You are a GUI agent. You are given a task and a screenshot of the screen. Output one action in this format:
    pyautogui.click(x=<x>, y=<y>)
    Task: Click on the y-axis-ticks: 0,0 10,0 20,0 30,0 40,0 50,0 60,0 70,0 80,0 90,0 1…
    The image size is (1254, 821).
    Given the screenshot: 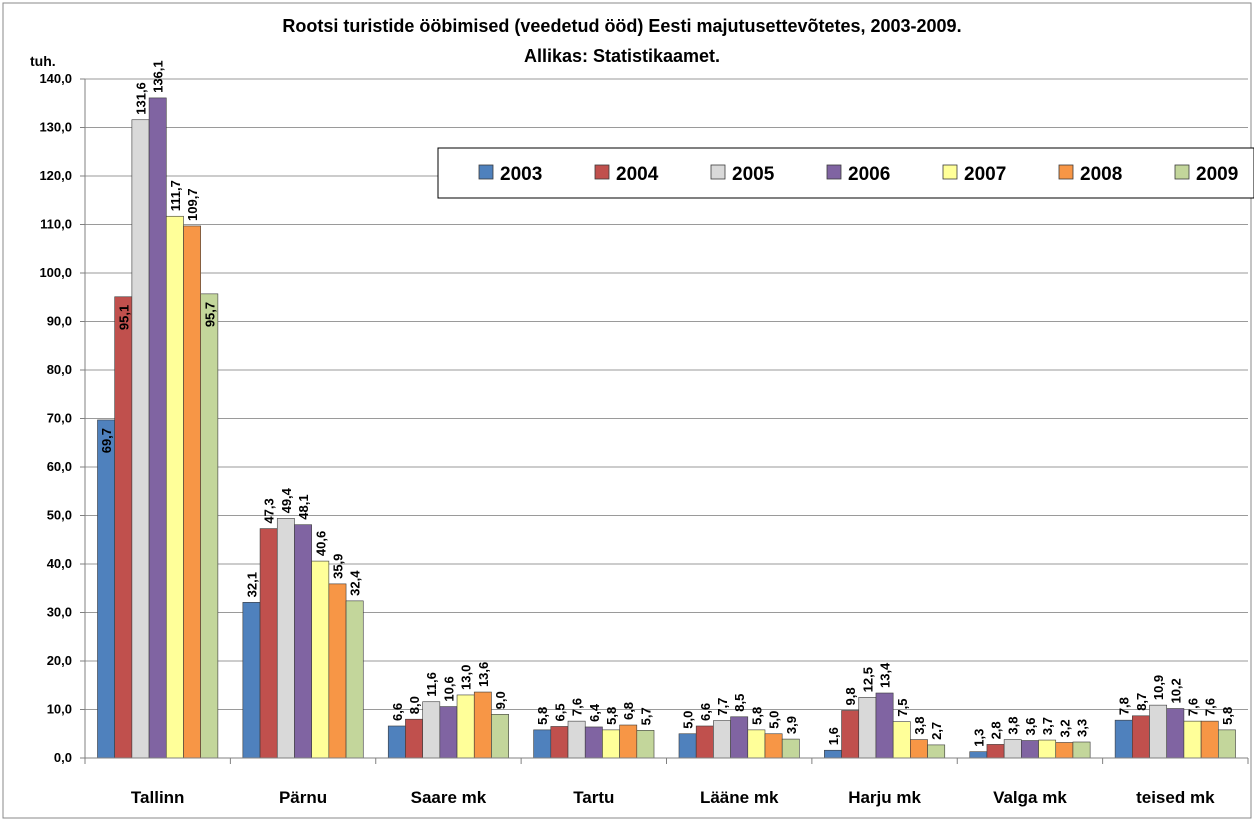 What is the action you would take?
    pyautogui.click(x=62, y=418)
    